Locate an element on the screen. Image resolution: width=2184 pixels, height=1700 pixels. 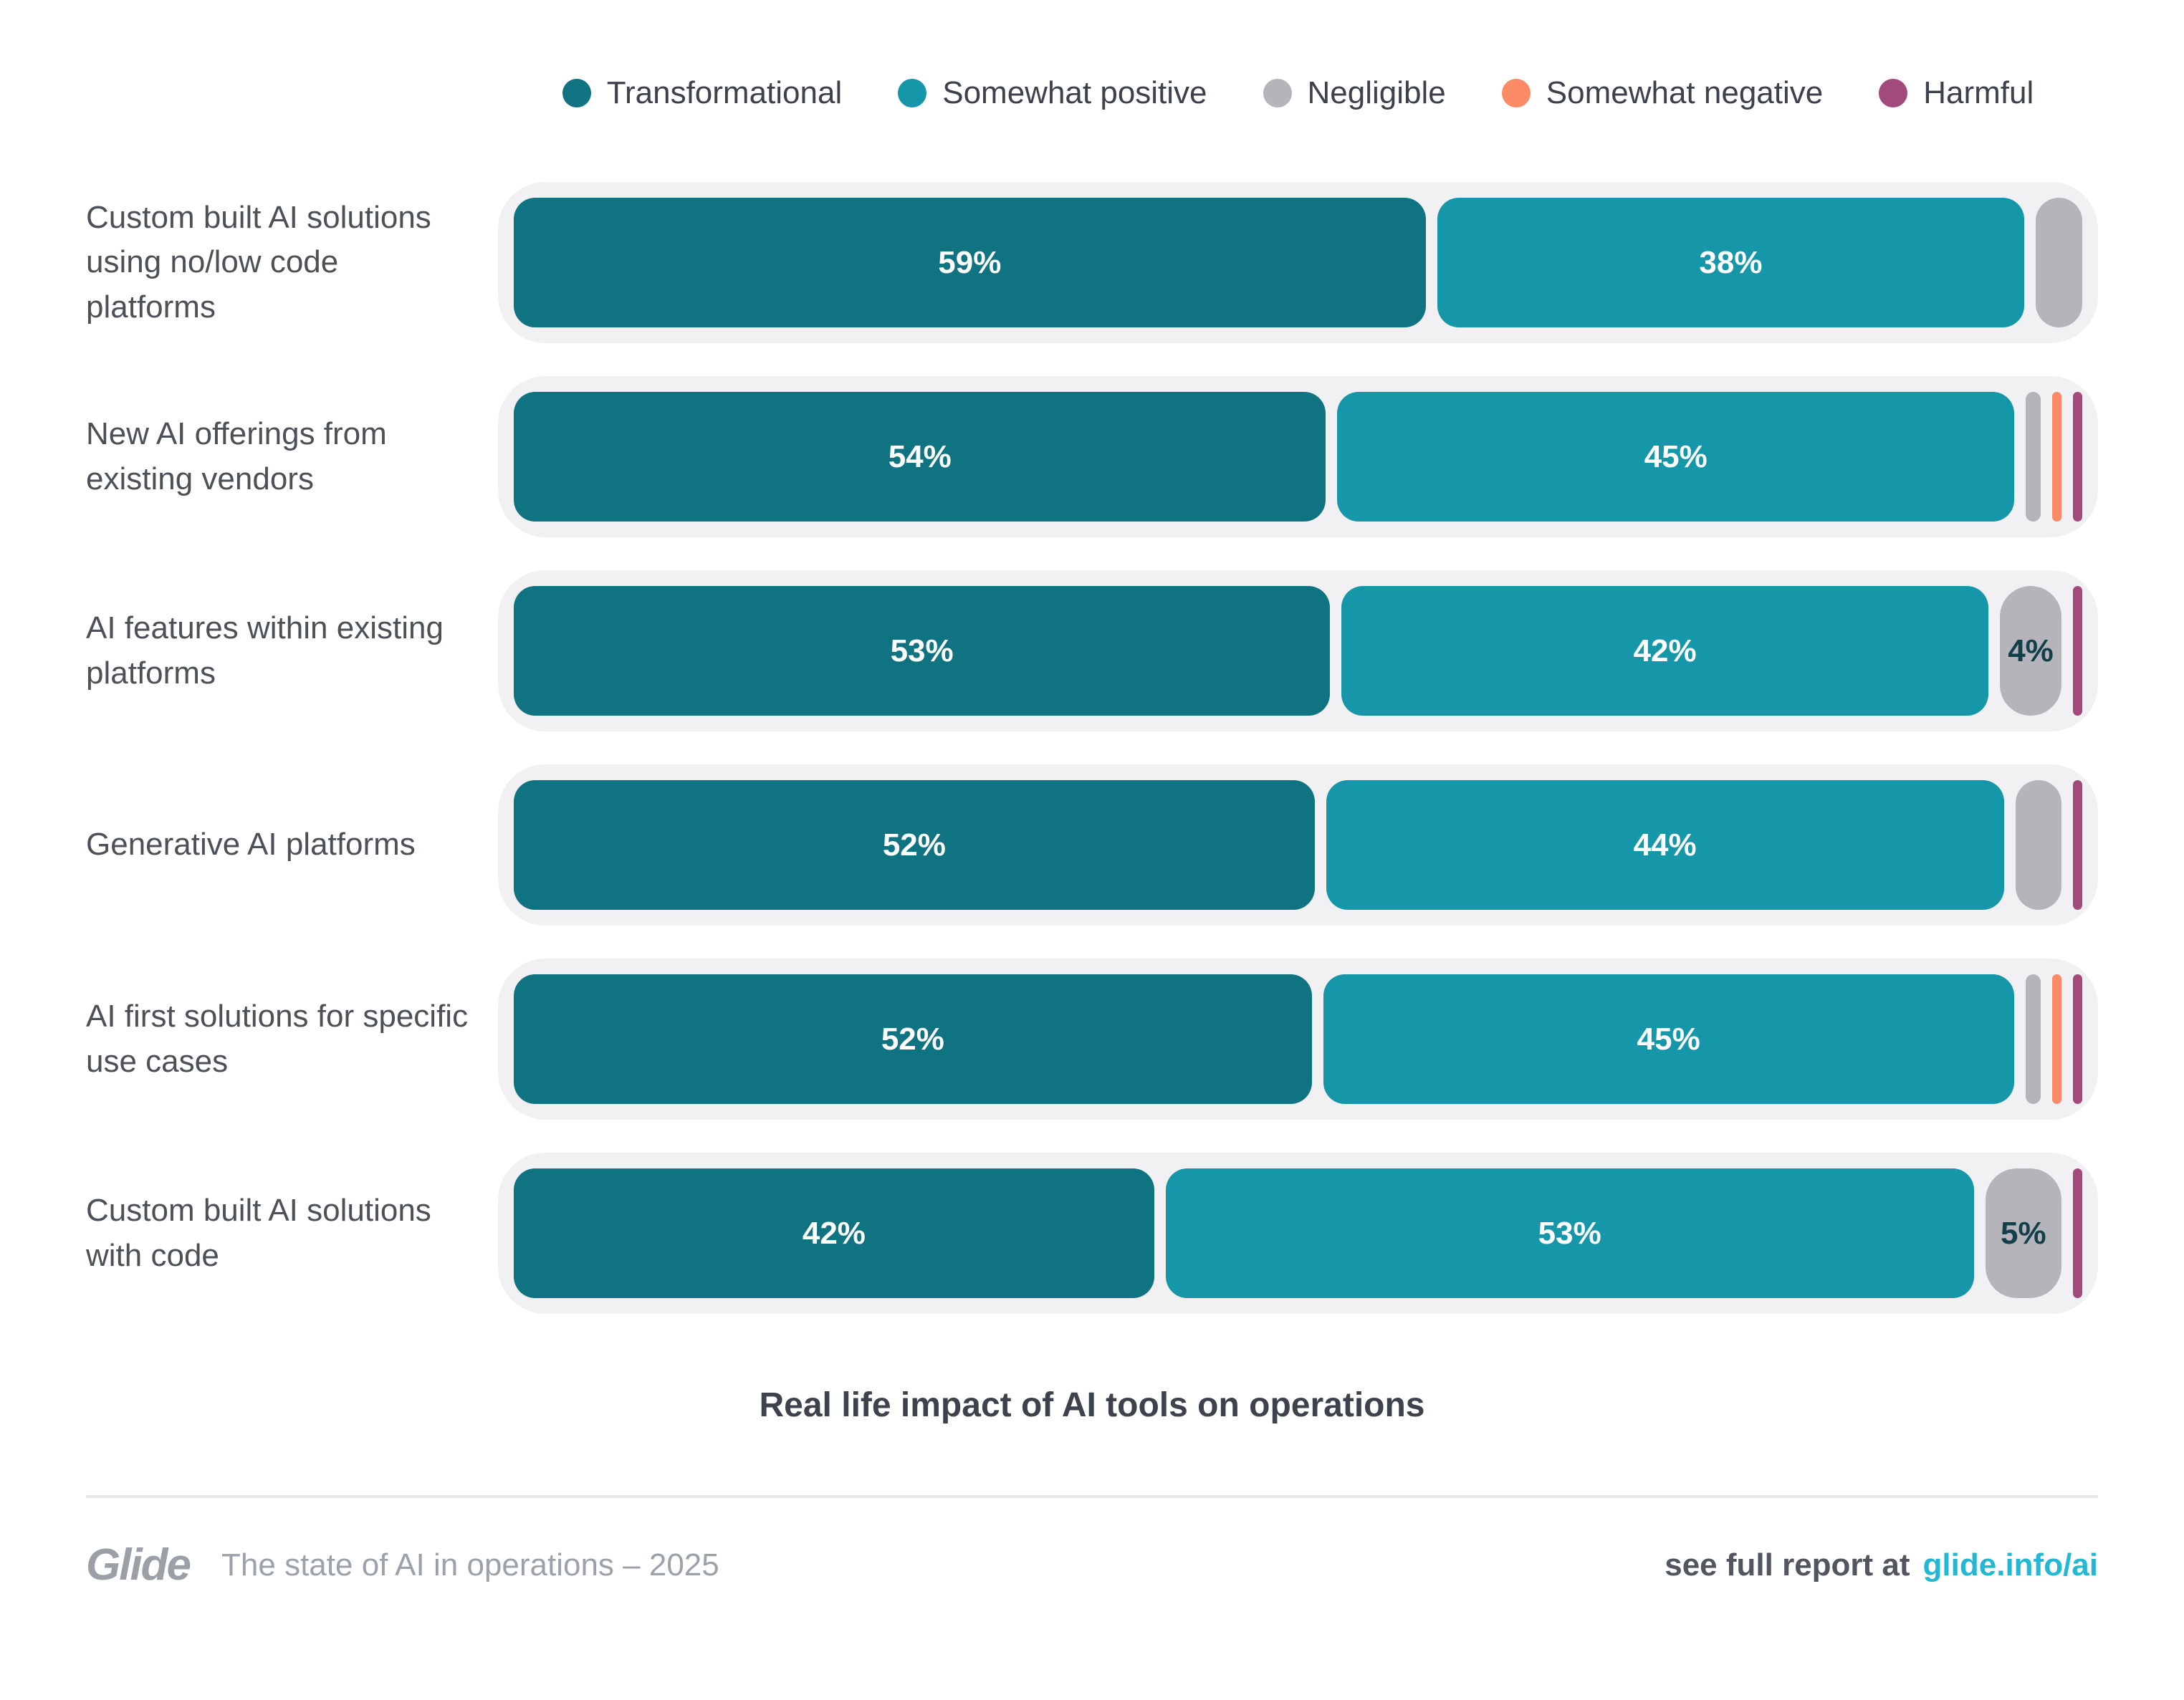
bar-track: 53% 42% 4% is located at coordinates (1298, 650).